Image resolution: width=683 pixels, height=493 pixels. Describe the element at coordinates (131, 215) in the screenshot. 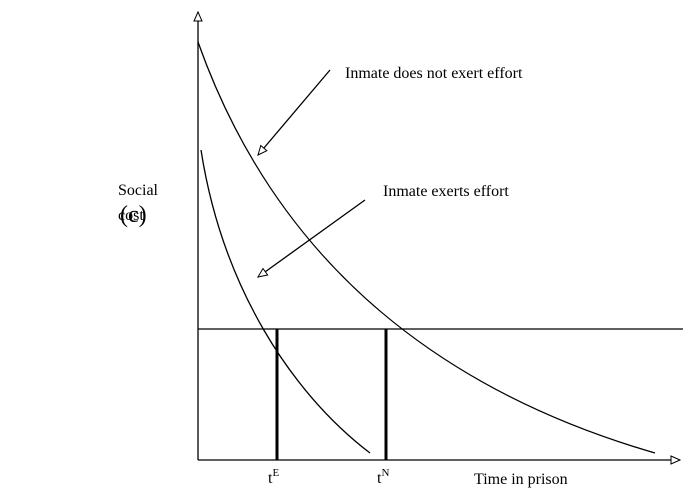

I see `y-axis-label: cost` at that location.